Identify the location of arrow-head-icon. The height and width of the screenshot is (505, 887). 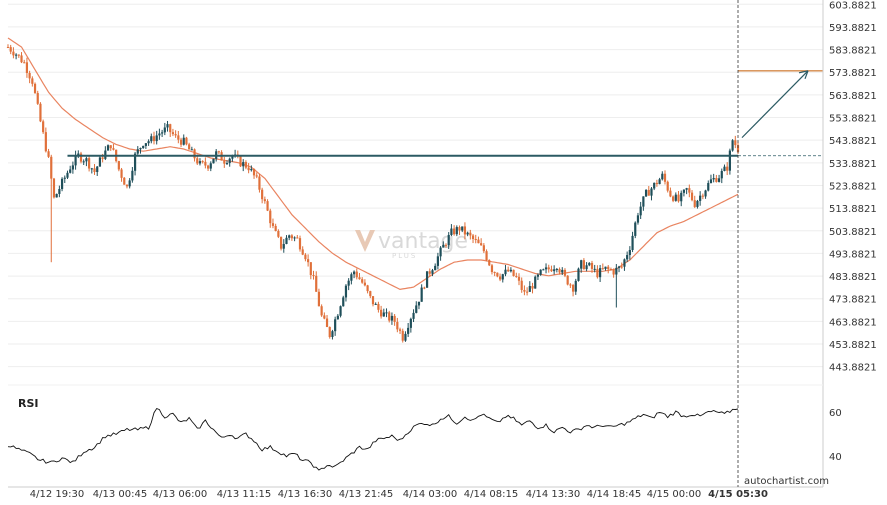
(803, 75).